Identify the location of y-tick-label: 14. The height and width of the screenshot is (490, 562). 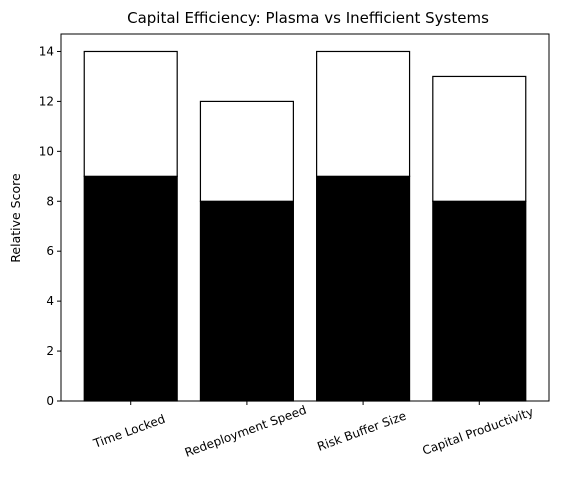
(46, 51).